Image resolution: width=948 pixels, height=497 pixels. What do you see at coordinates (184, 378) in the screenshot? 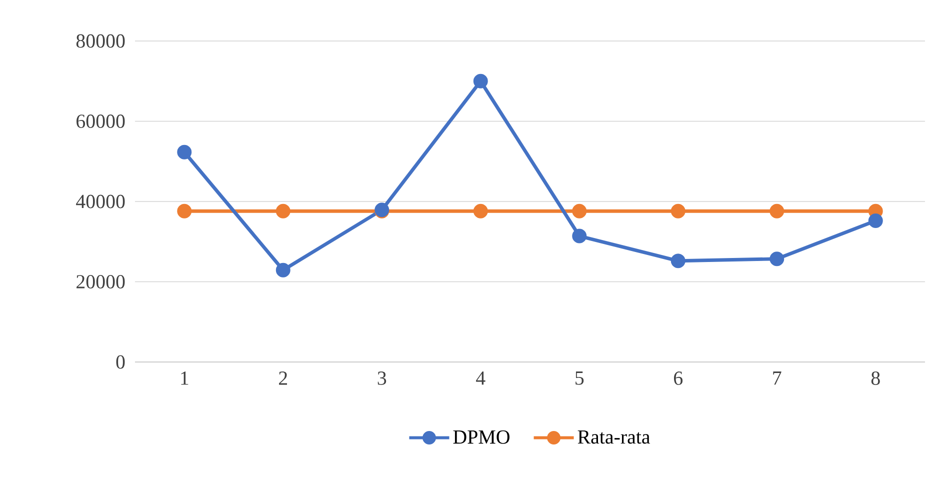
I see `x-tick-label: 1` at bounding box center [184, 378].